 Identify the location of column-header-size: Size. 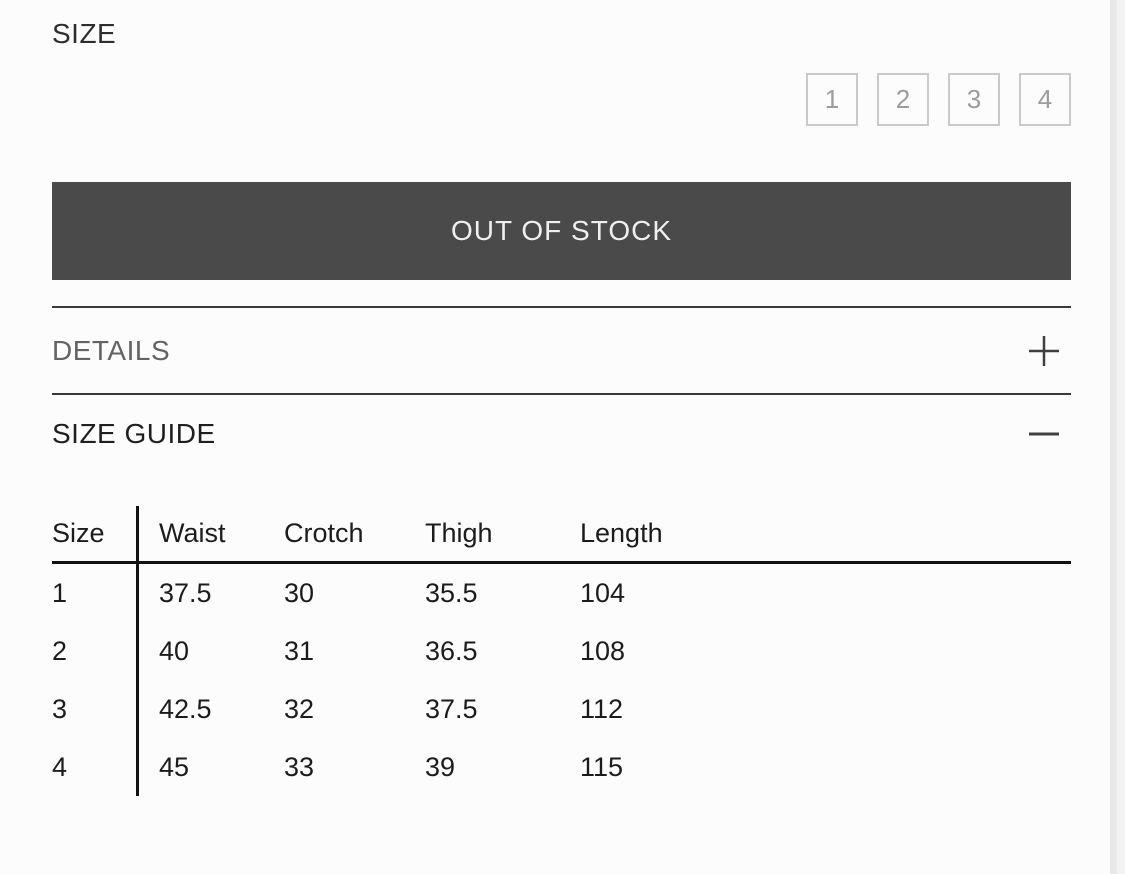
(78, 533).